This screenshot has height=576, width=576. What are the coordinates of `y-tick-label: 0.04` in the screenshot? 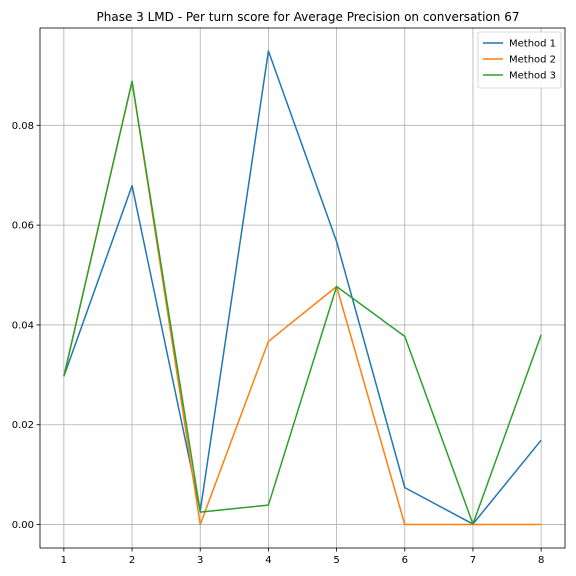 It's located at (23, 325).